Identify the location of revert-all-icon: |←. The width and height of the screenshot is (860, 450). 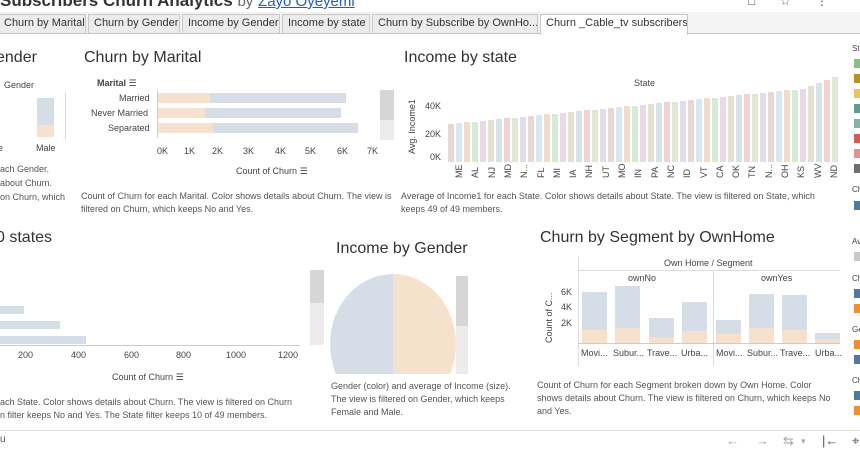
(830, 440).